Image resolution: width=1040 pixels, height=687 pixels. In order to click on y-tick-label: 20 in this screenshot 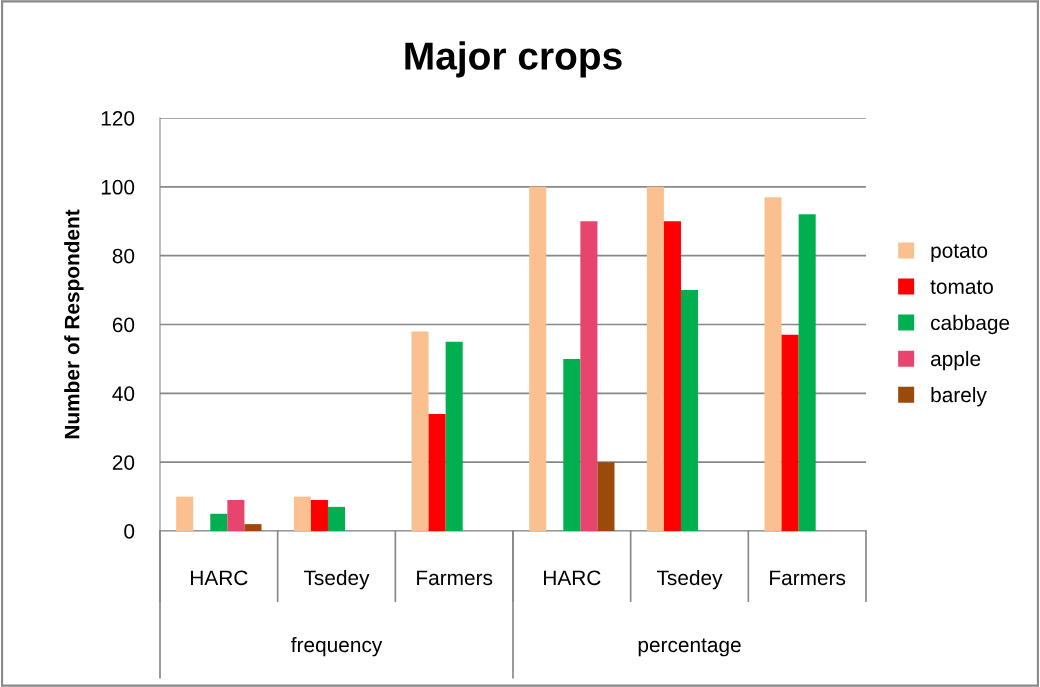, I will do `click(123, 462)`.